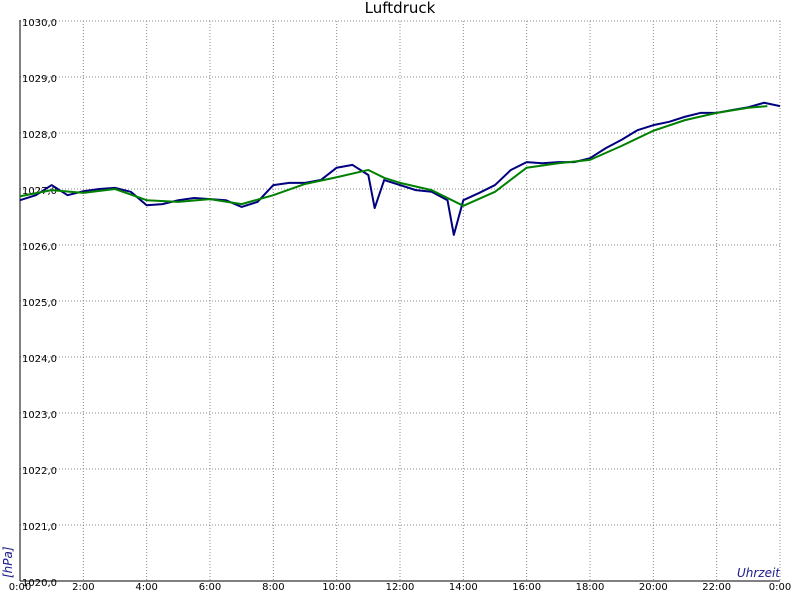 This screenshot has height=600, width=800. I want to click on x-tick-label: 16:00, so click(526, 587).